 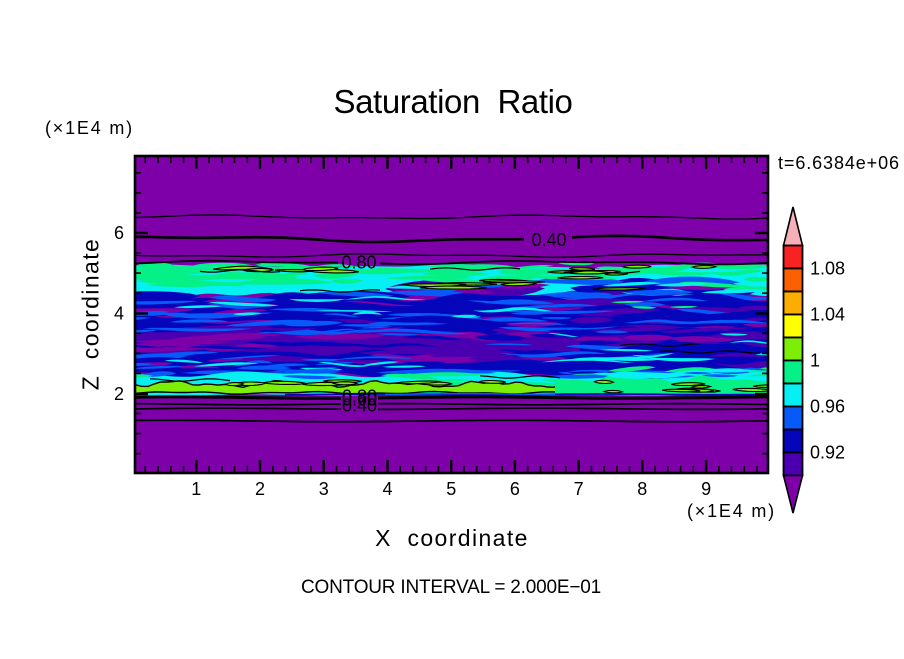 What do you see at coordinates (91, 314) in the screenshot?
I see `svg-text: Z coordinate` at bounding box center [91, 314].